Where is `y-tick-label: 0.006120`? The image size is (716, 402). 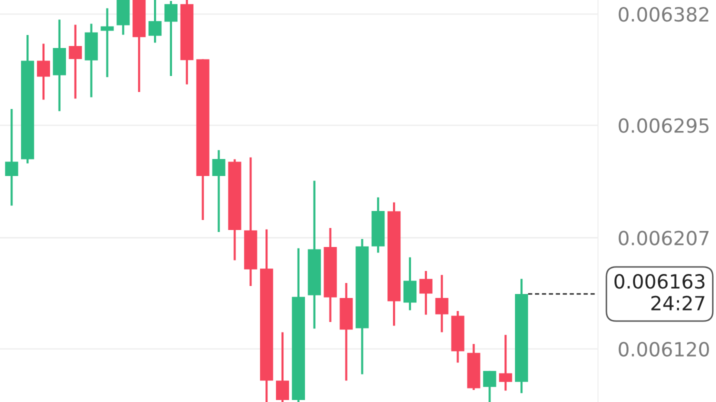
y-tick-label: 0.006120 is located at coordinates (663, 349).